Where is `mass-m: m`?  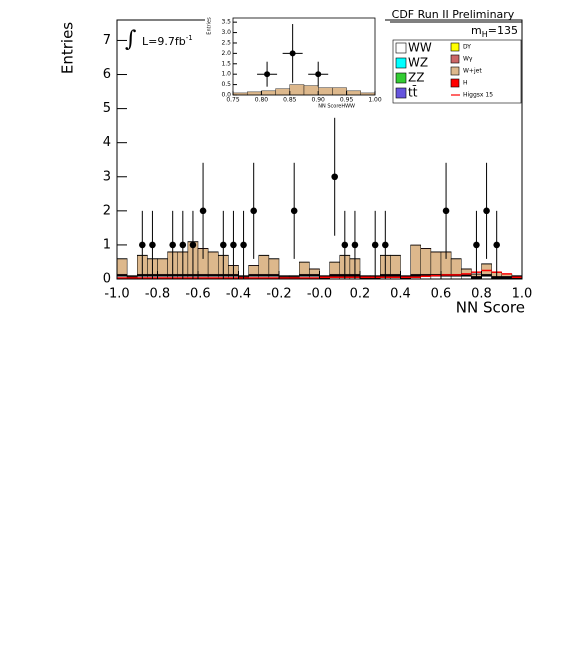 mass-m: m is located at coordinates (476, 30).